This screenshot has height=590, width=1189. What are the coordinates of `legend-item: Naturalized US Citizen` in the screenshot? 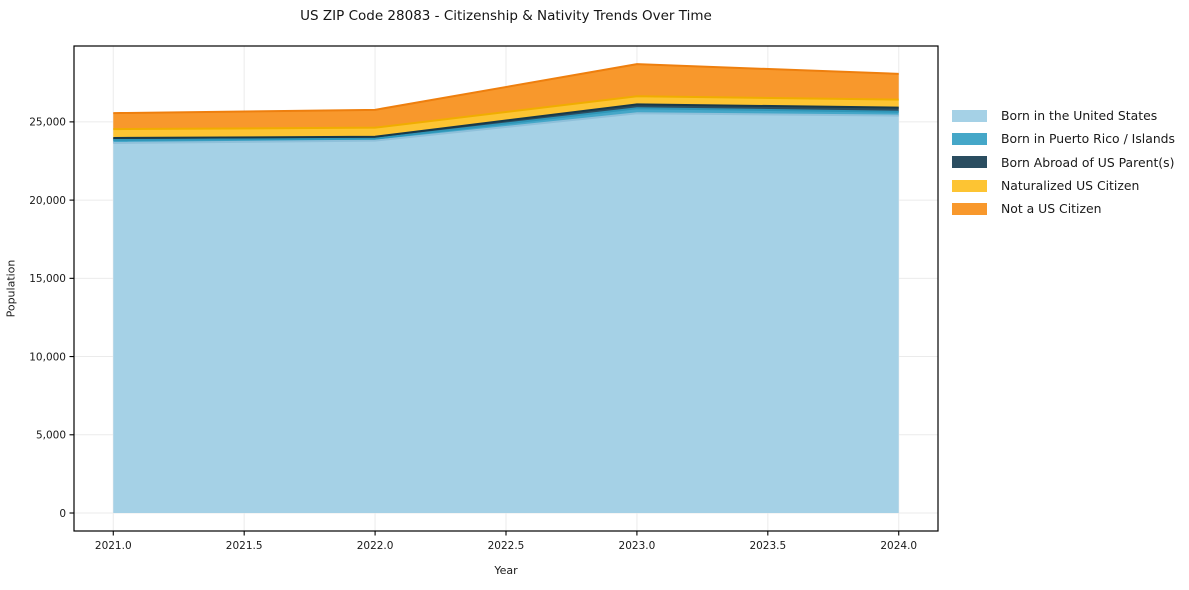 It's located at (1063, 185).